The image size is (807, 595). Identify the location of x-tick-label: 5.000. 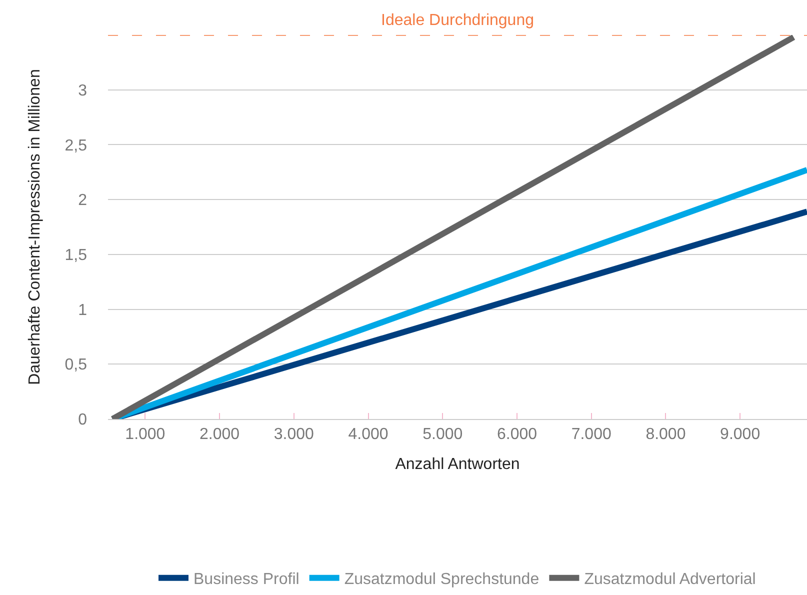
(442, 435).